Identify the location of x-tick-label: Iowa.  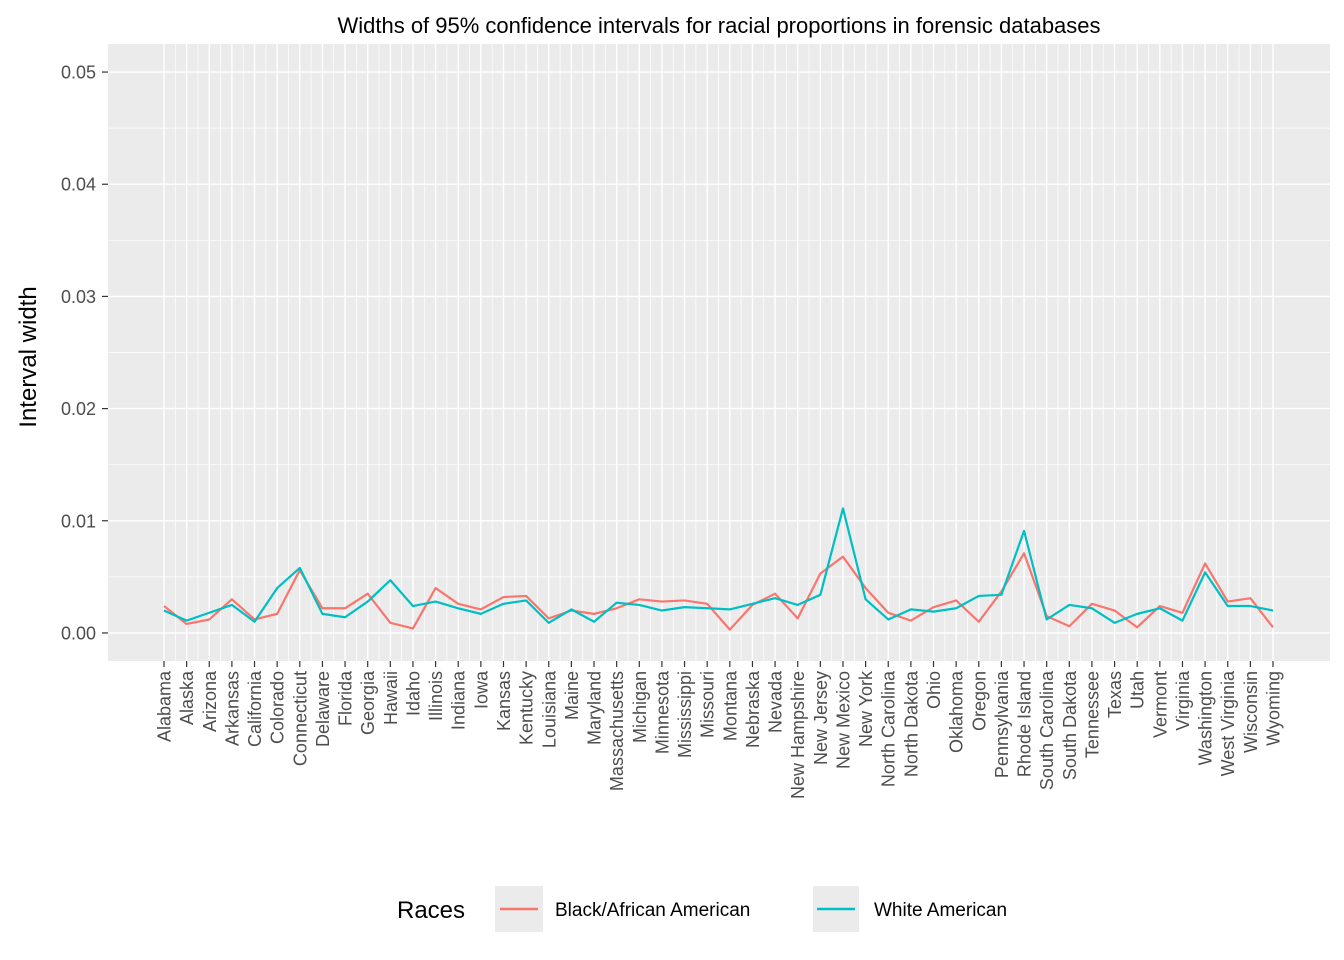
(481, 689).